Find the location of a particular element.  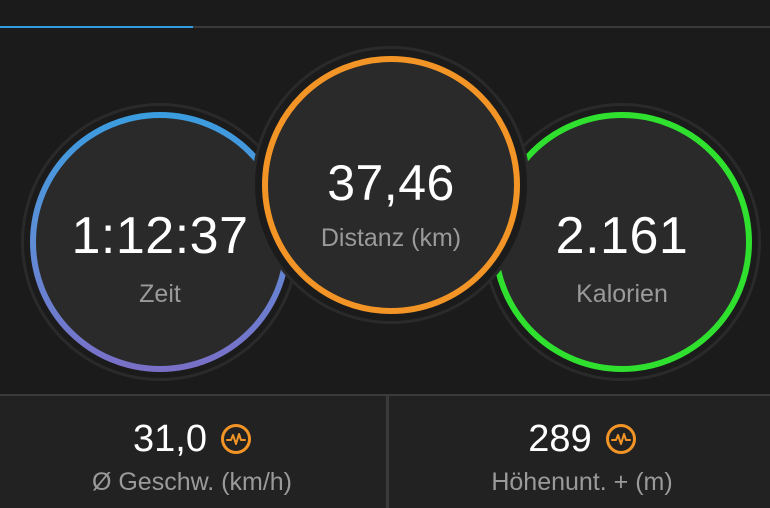

page-progress-track is located at coordinates (385, 27).